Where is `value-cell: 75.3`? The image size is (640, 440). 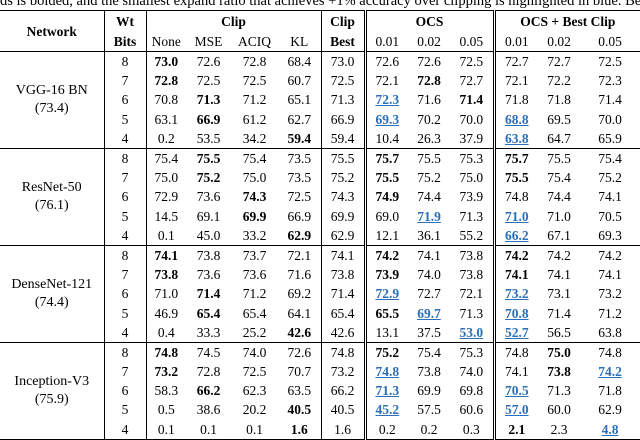
value-cell: 75.3 is located at coordinates (471, 352).